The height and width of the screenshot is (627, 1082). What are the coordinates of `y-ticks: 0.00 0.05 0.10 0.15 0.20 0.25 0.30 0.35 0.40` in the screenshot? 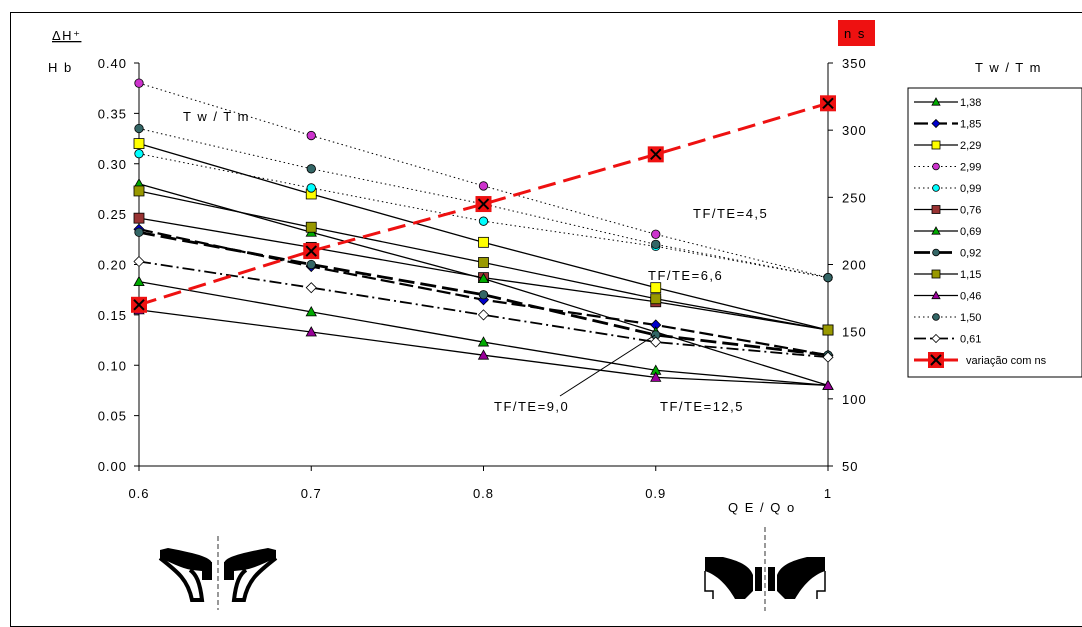 It's located at (118, 265).